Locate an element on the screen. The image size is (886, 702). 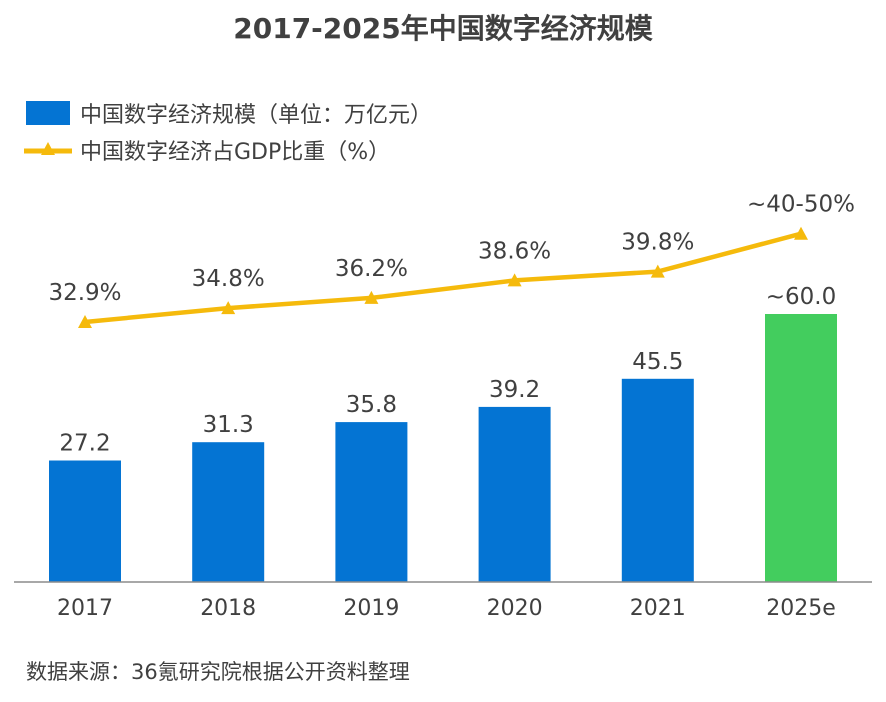
x-ticks: 2017 2018 2019 2020 2021 2025e is located at coordinates (446, 608).